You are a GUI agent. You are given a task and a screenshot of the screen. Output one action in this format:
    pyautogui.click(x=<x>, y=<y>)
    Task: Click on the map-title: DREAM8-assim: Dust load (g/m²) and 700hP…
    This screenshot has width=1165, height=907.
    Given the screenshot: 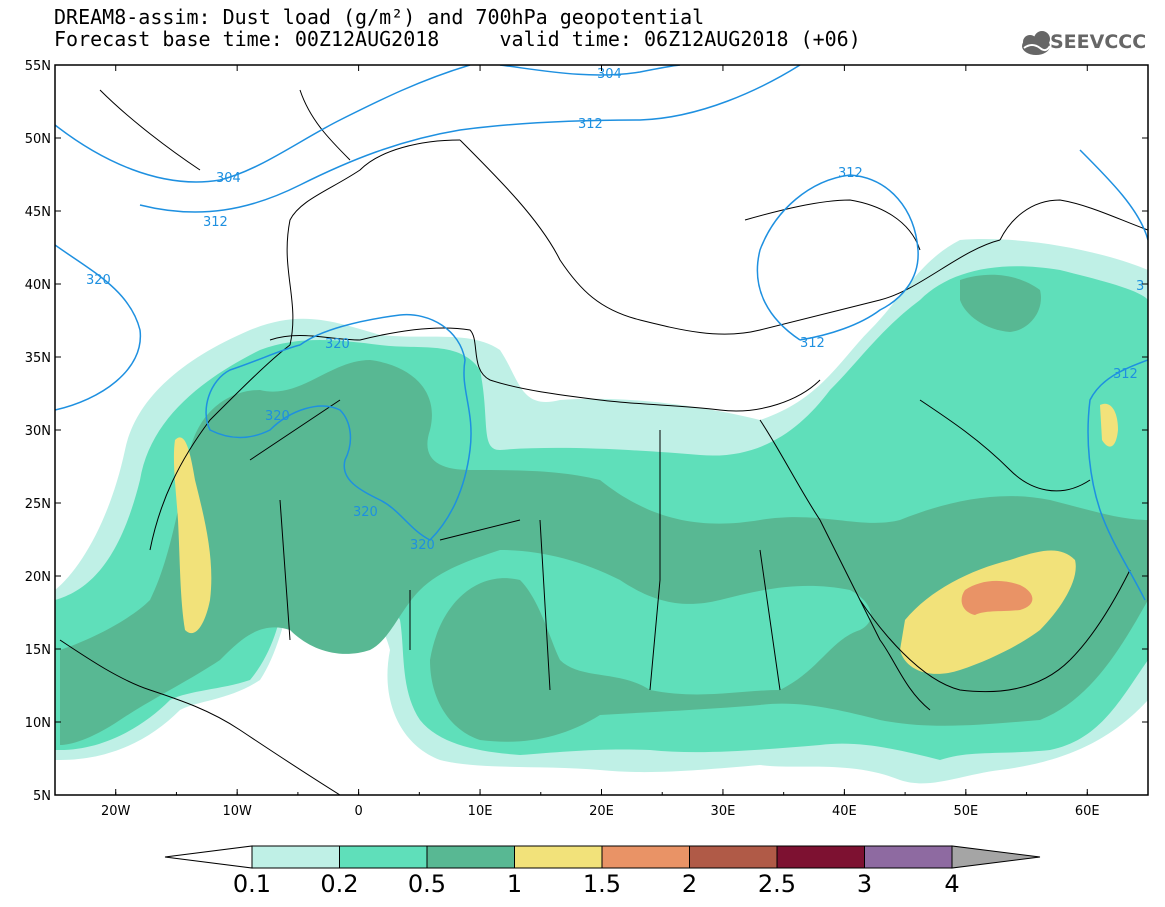 What is the action you would take?
    pyautogui.click(x=379, y=17)
    